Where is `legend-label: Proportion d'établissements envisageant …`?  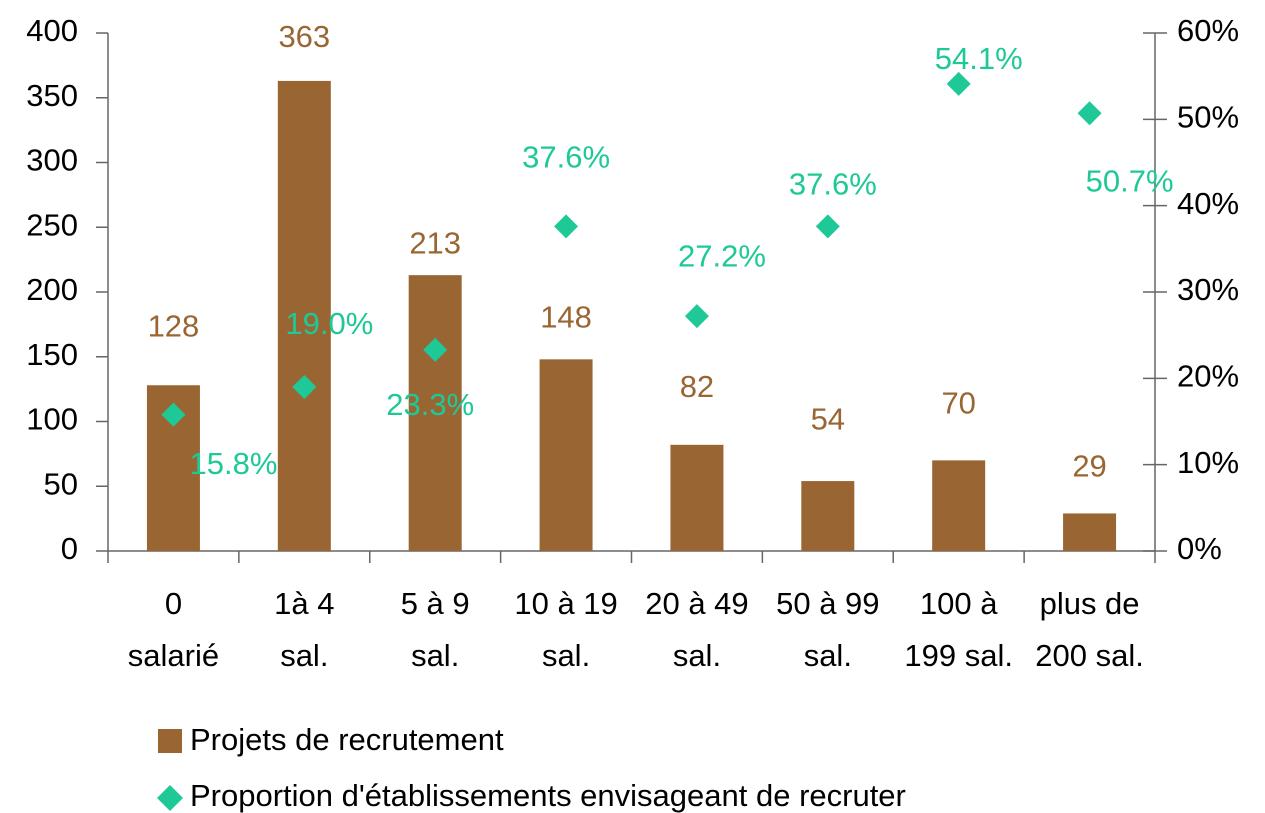
legend-label: Proportion d'établissements envisageant … is located at coordinates (548, 795).